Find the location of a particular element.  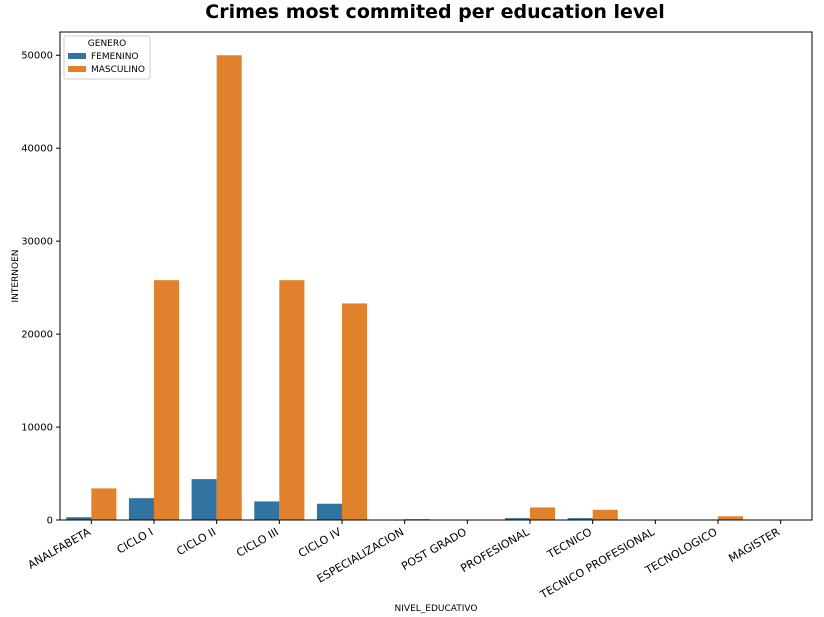

y-tick-label: 0 is located at coordinates (50, 521).